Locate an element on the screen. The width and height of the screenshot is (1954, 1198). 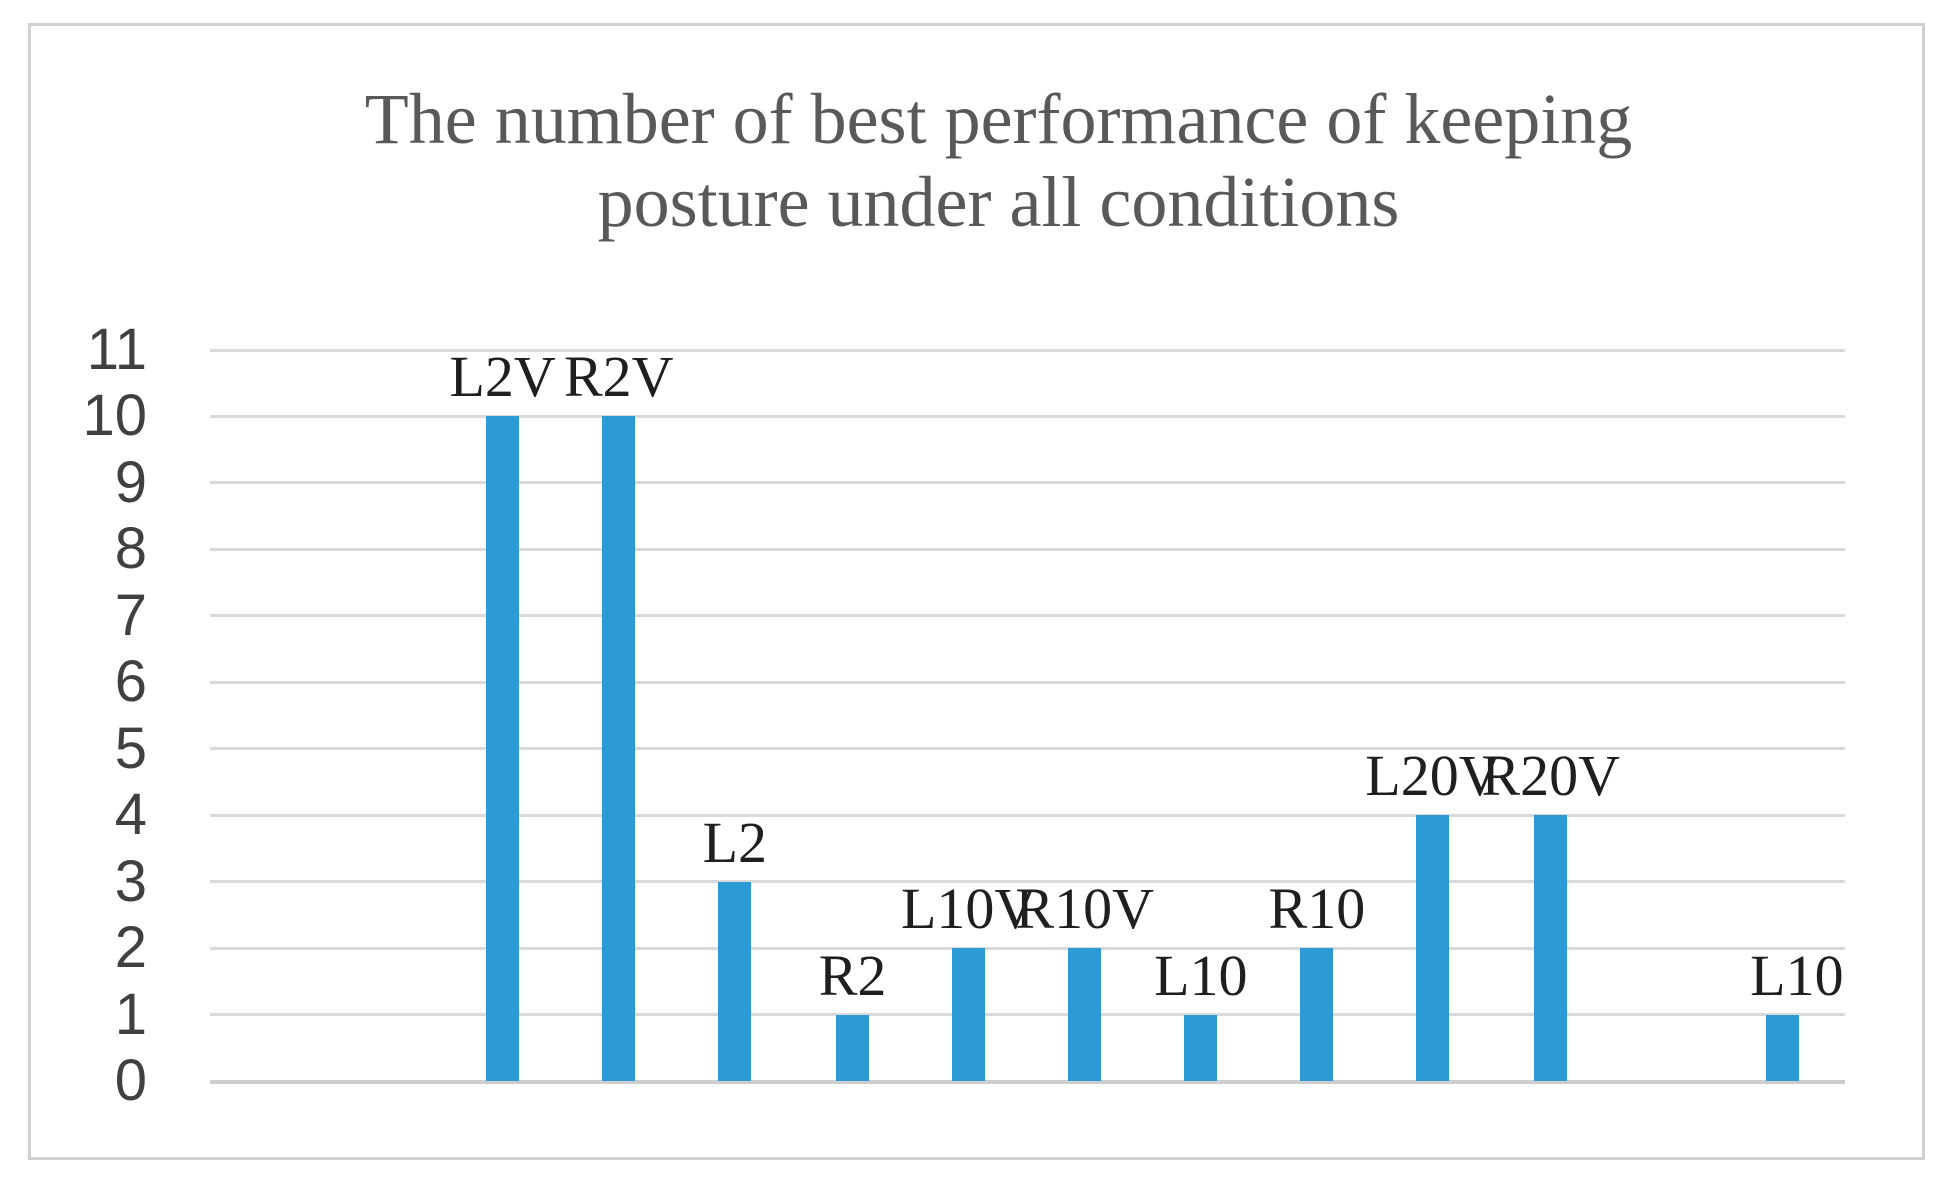
y-axis-tick-label: 1 is located at coordinates (130, 1014).